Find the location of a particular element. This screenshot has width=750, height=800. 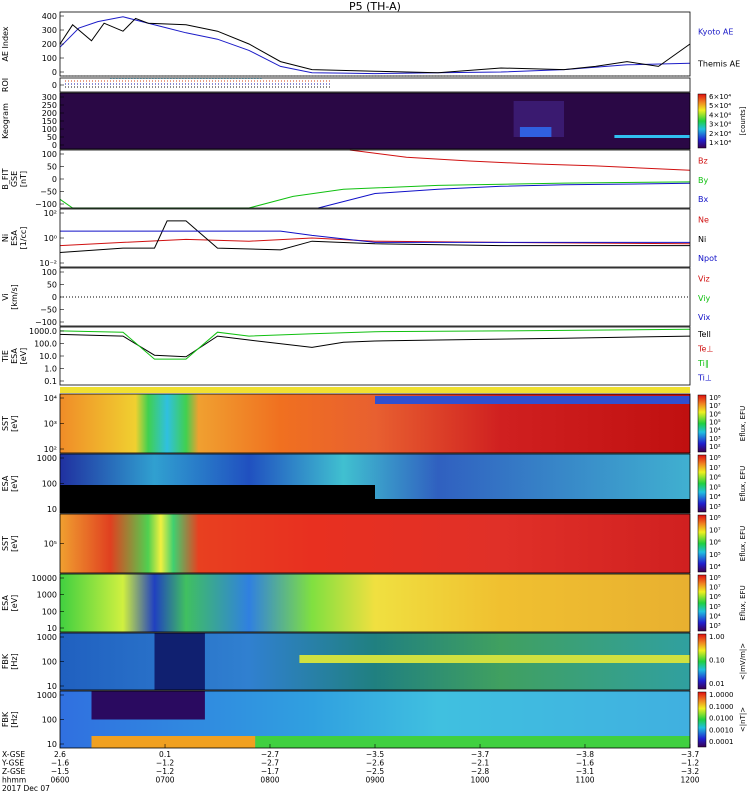

ni-series-Ne is located at coordinates (375, 242).